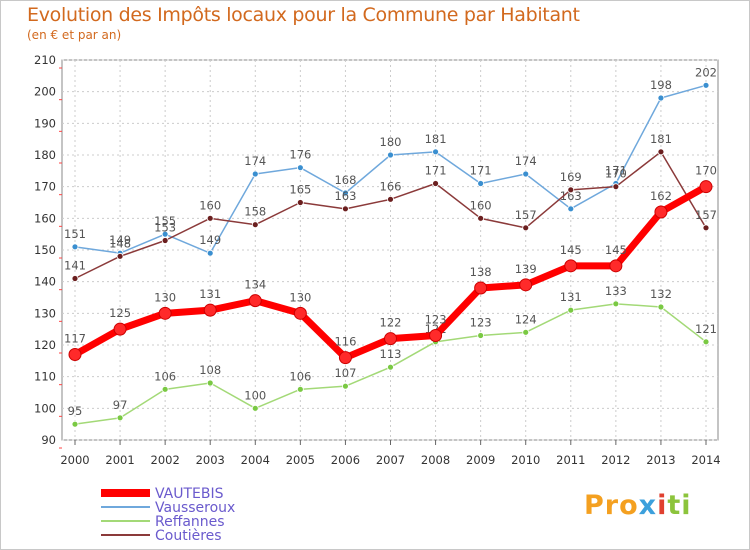  Describe the element at coordinates (660, 460) in the screenshot. I see `x-tick-label: 2013` at that location.